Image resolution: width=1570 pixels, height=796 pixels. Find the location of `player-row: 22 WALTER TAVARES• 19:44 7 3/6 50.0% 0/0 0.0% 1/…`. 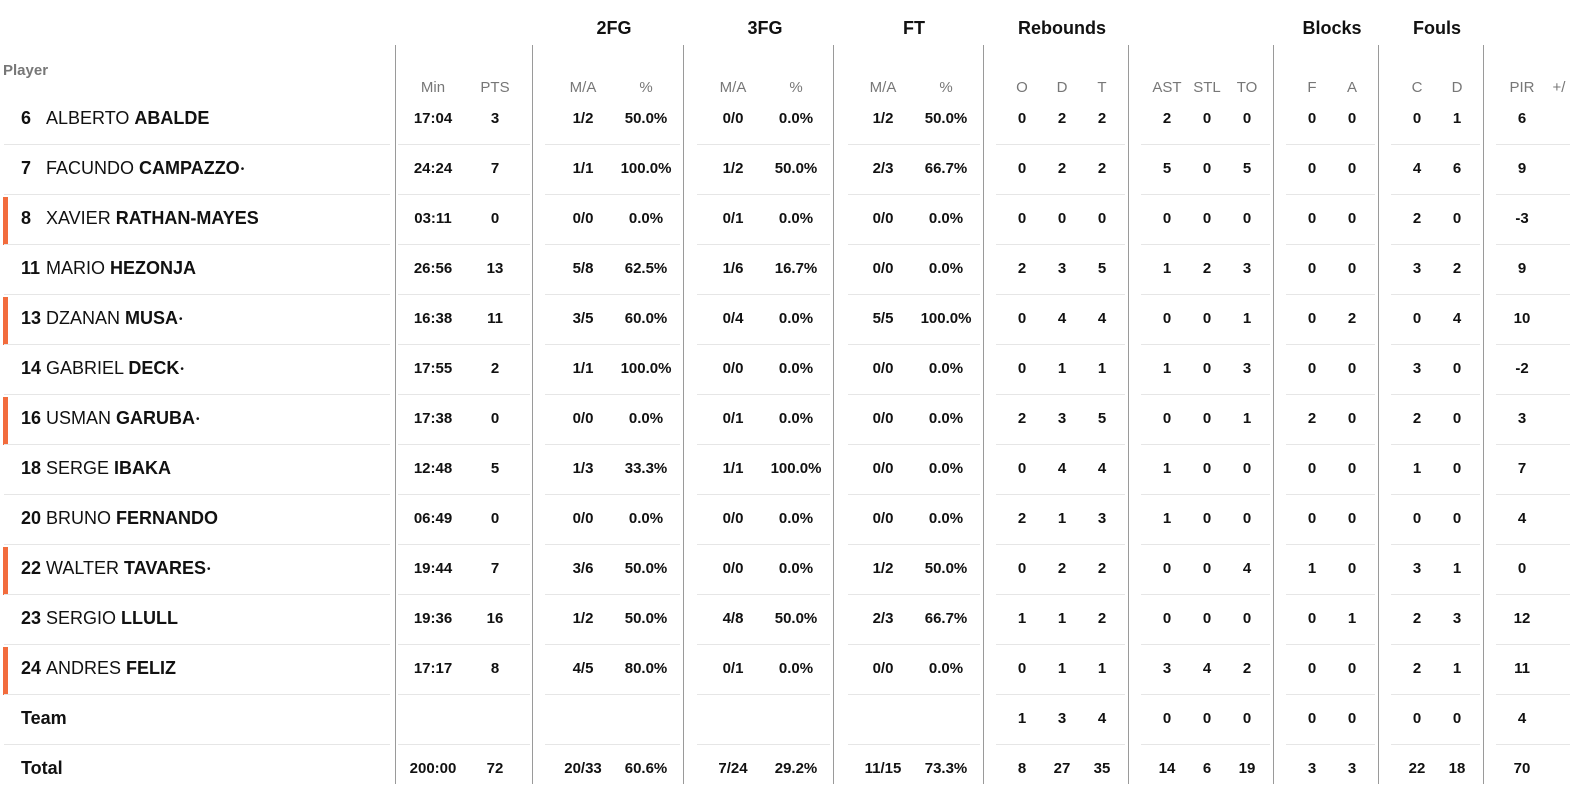

player-row: 22 WALTER TAVARES• 19:44 7 3/6 50.0% 0/0 0.0% 1/… is located at coordinates (785, 571).